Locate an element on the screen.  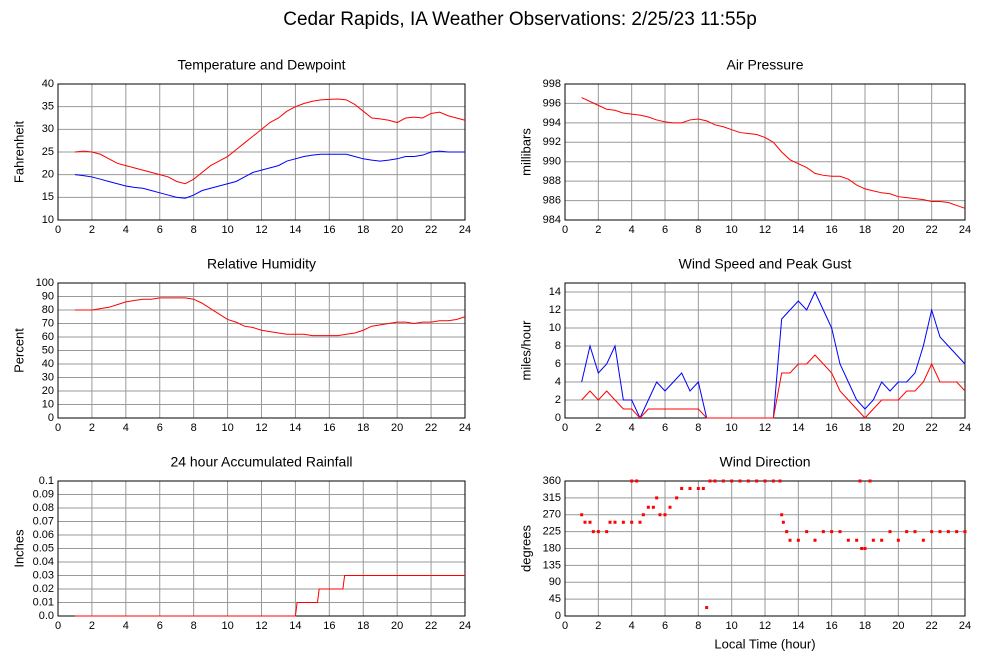
y-tick-label: 360 is located at coordinates (552, 481).